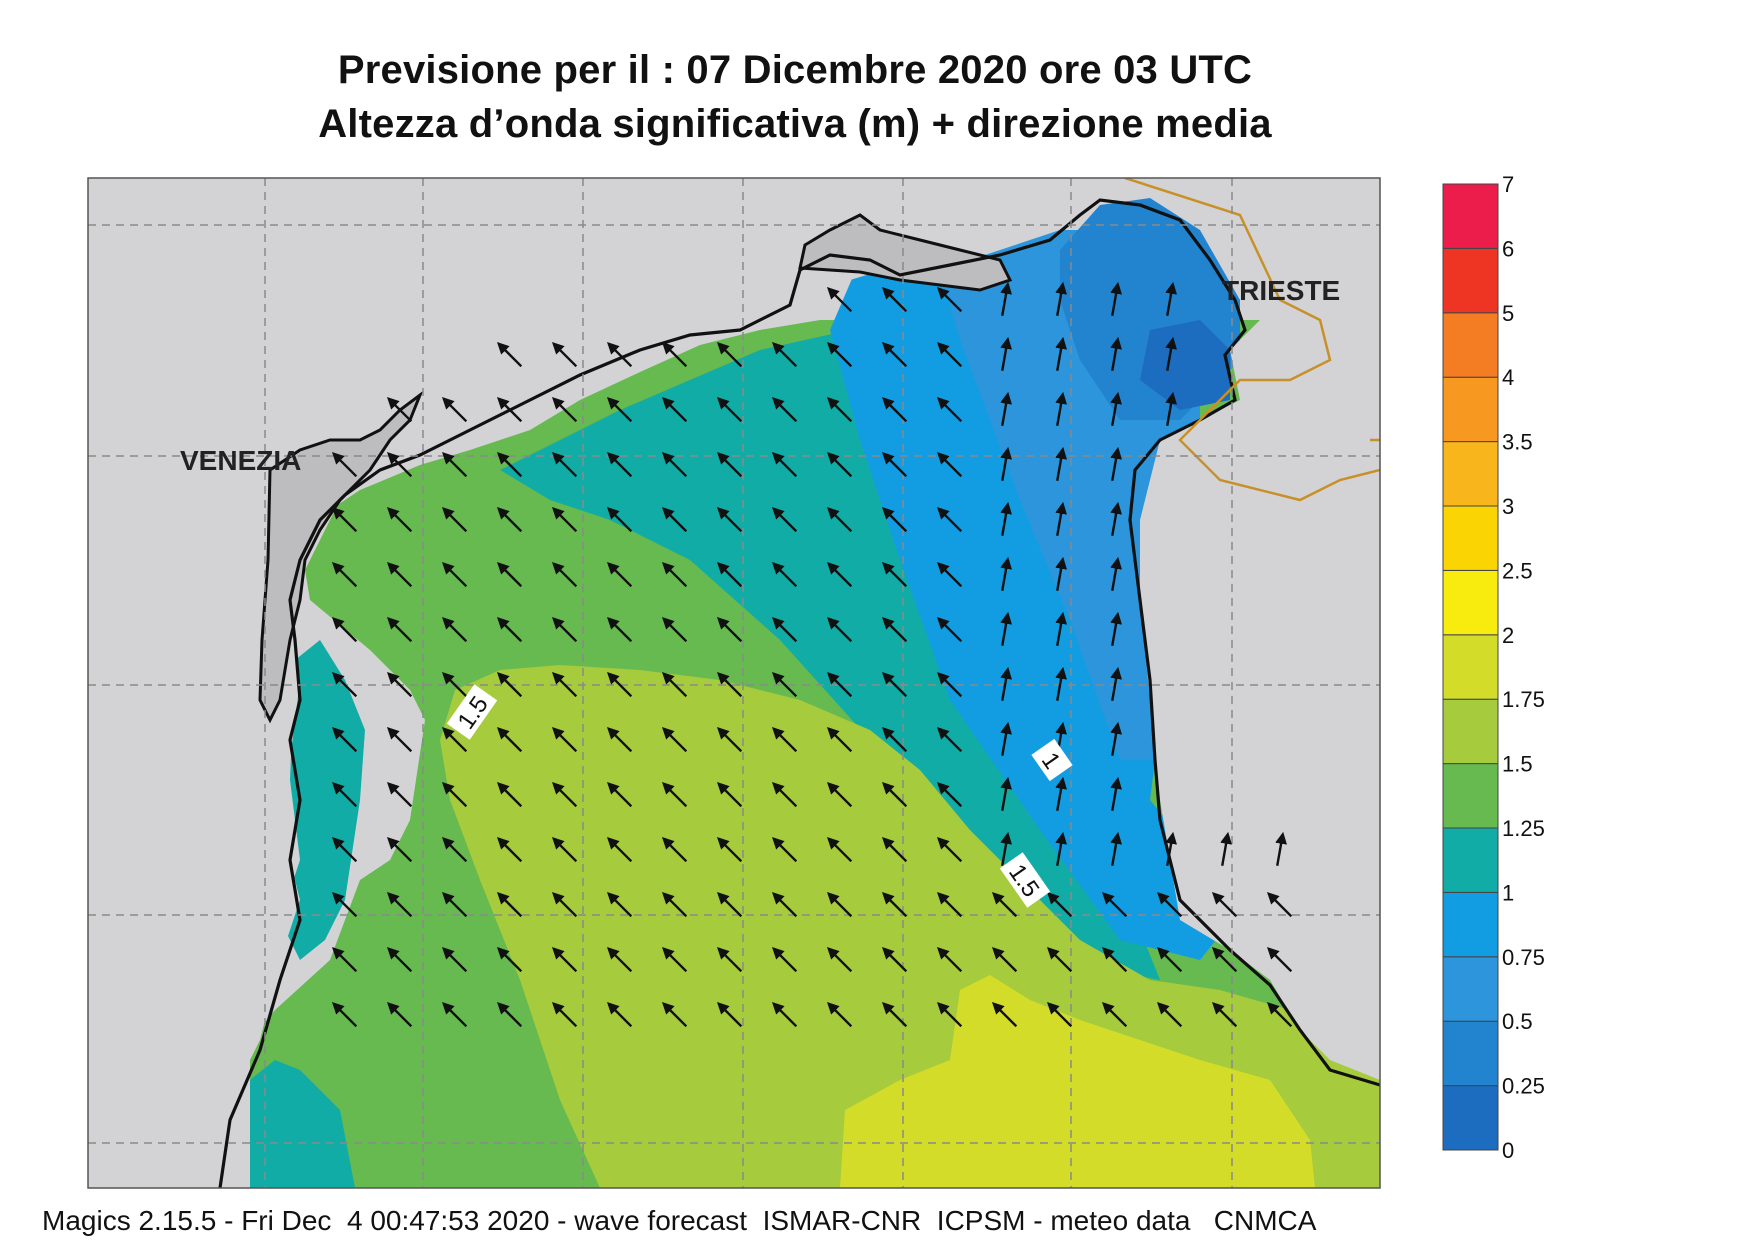 Image resolution: width=1755 pixels, height=1242 pixels. I want to click on legend-level-label: 0.5, so click(1517, 1021).